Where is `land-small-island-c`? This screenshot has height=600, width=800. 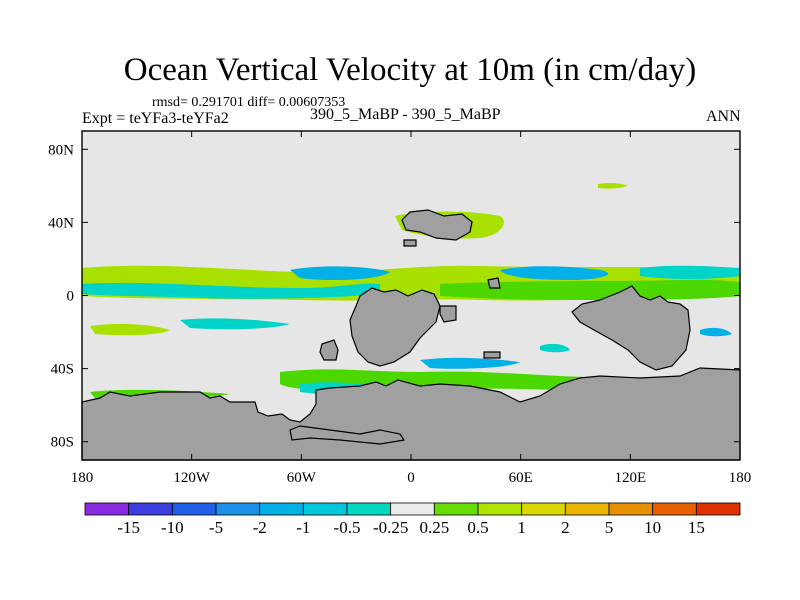 land-small-island-c is located at coordinates (492, 355).